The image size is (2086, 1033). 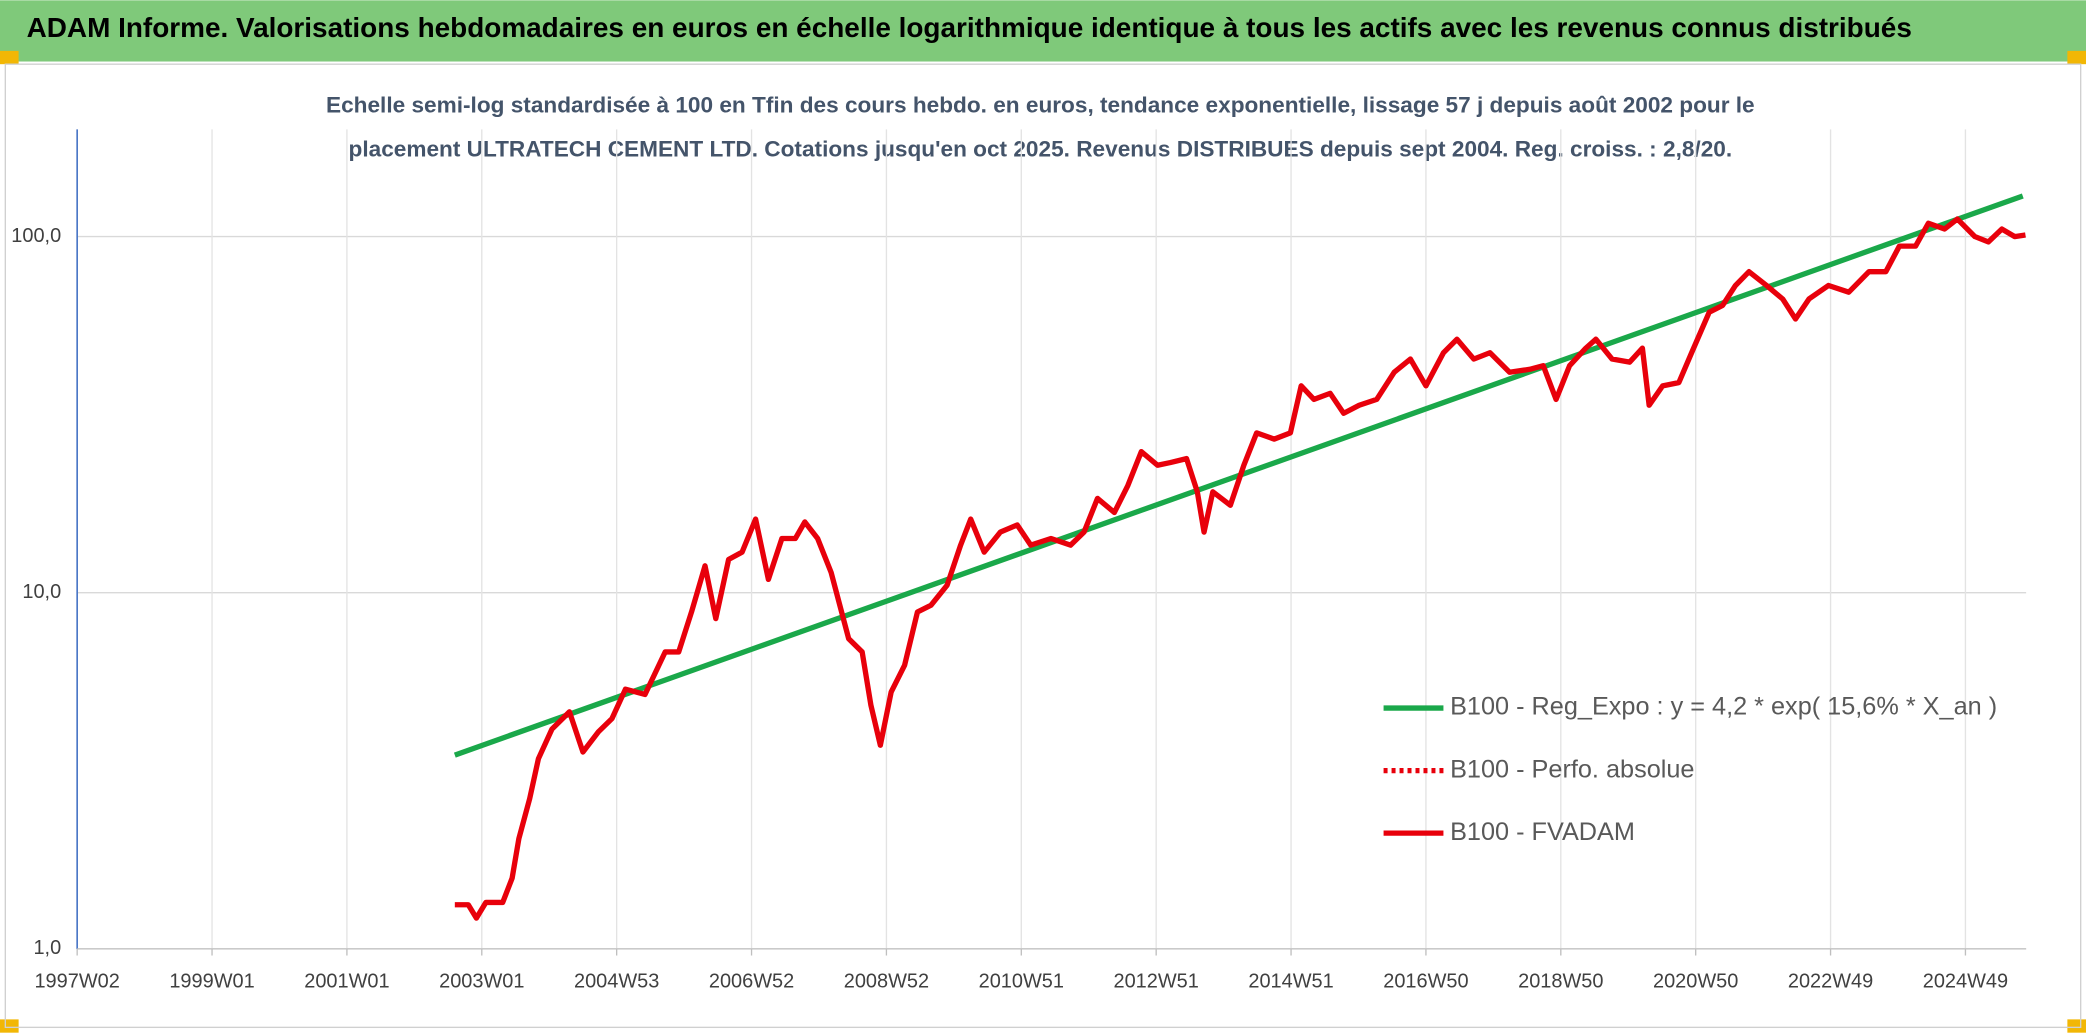 I want to click on x-tick-label: 2003W01, so click(x=481, y=981).